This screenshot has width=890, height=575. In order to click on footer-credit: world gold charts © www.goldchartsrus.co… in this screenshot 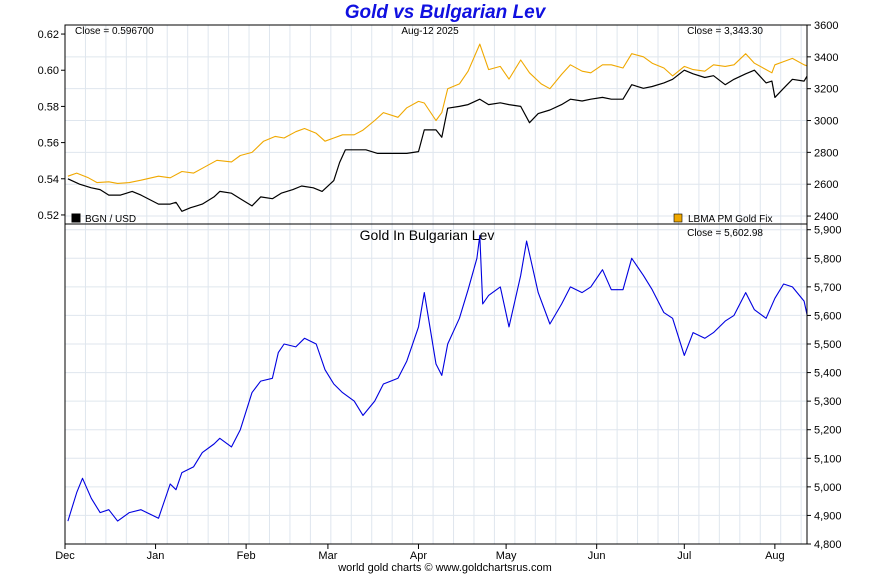, I will do `click(445, 568)`.